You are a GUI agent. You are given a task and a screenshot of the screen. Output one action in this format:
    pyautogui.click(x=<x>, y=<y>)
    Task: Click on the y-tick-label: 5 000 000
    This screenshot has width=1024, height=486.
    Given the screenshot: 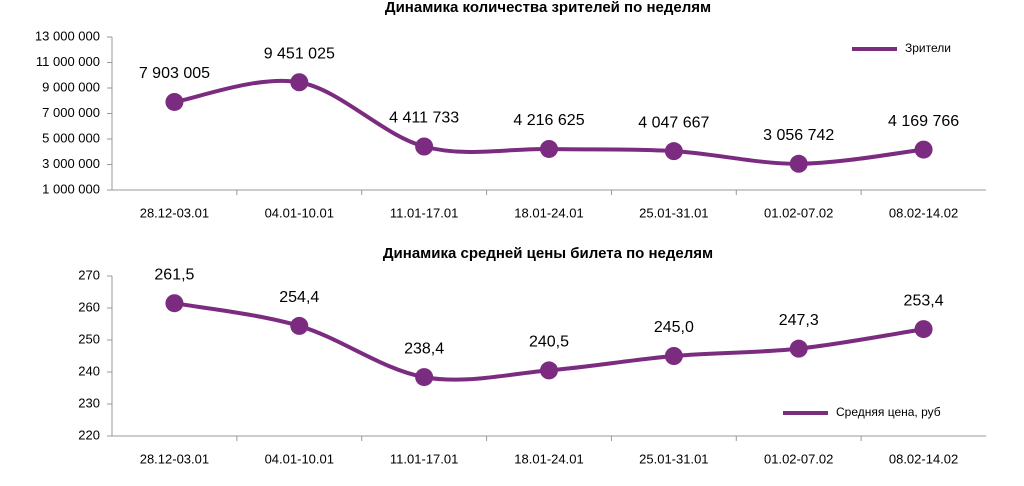 What is the action you would take?
    pyautogui.click(x=71, y=137)
    